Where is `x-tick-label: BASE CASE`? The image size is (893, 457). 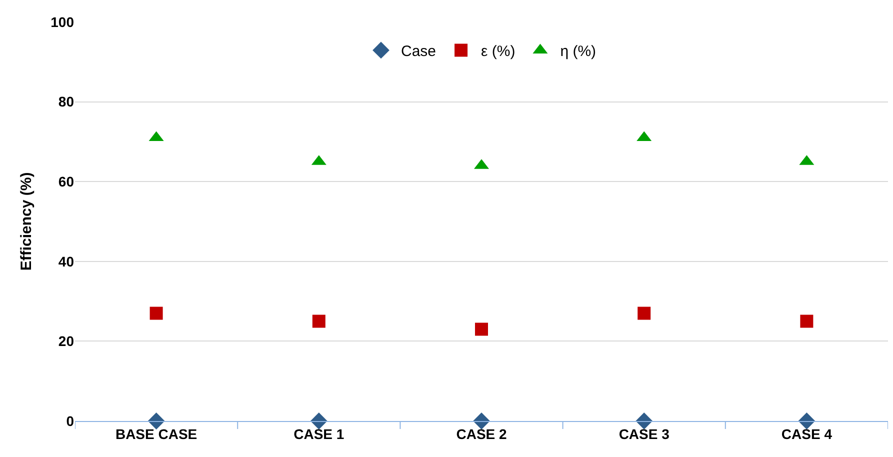 x-tick-label: BASE CASE is located at coordinates (156, 434).